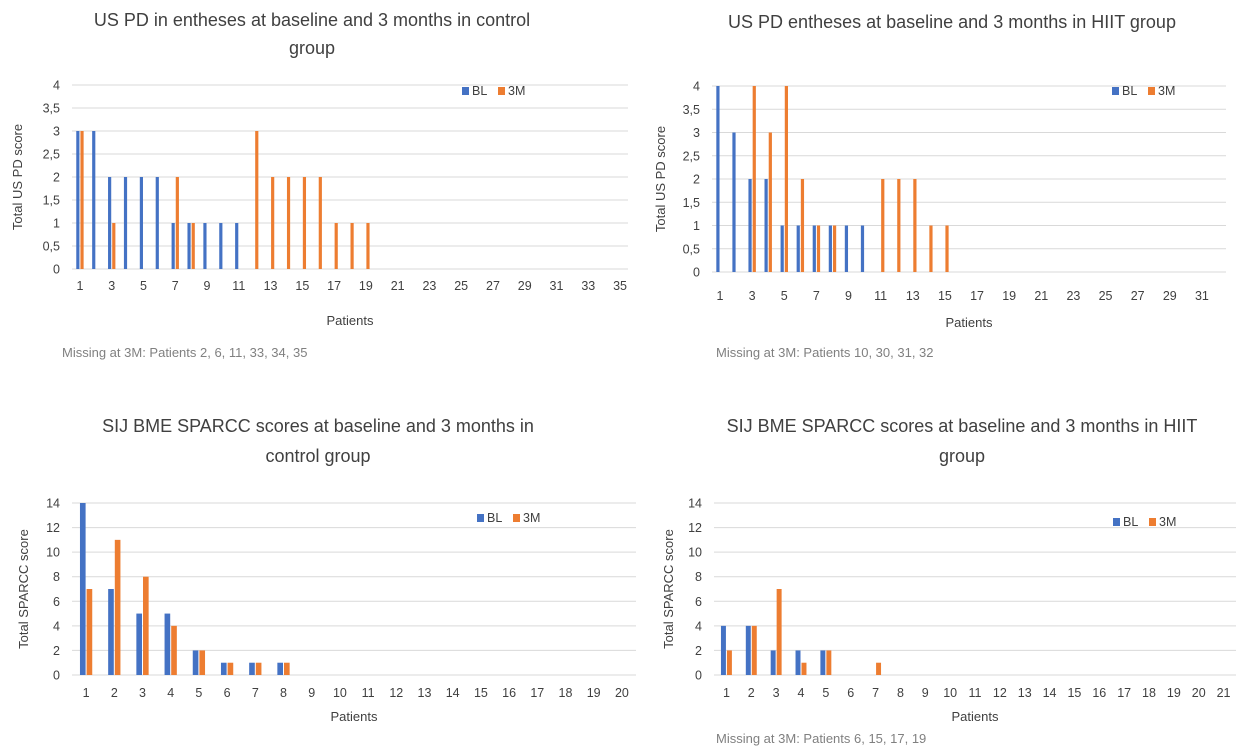 The width and height of the screenshot is (1244, 749). I want to click on y-axis-label: Total SPARCC score, so click(23, 589).